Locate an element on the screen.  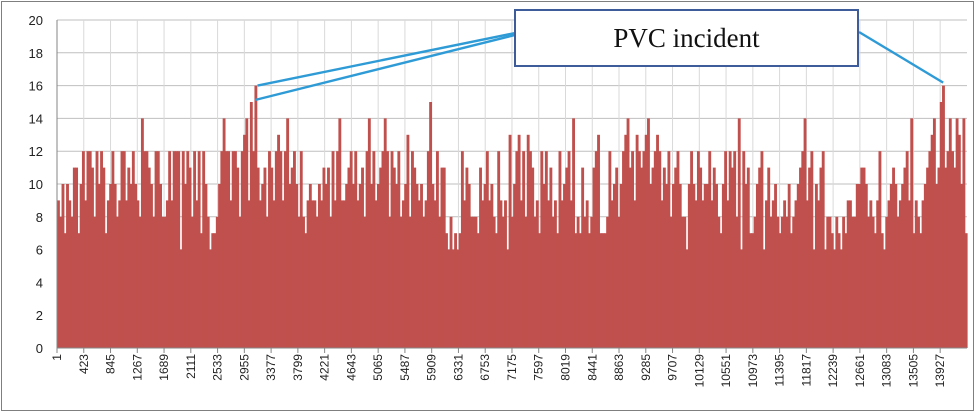
x-tick-label: 10129 is located at coordinates (699, 371).